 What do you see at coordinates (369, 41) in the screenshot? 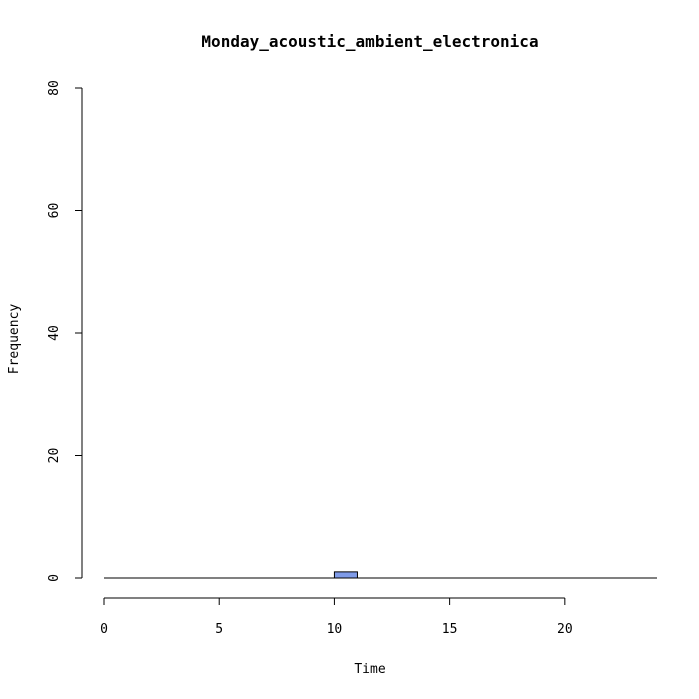
I see `chart-title: Monday_acoustic_ambient_electronica` at bounding box center [369, 41].